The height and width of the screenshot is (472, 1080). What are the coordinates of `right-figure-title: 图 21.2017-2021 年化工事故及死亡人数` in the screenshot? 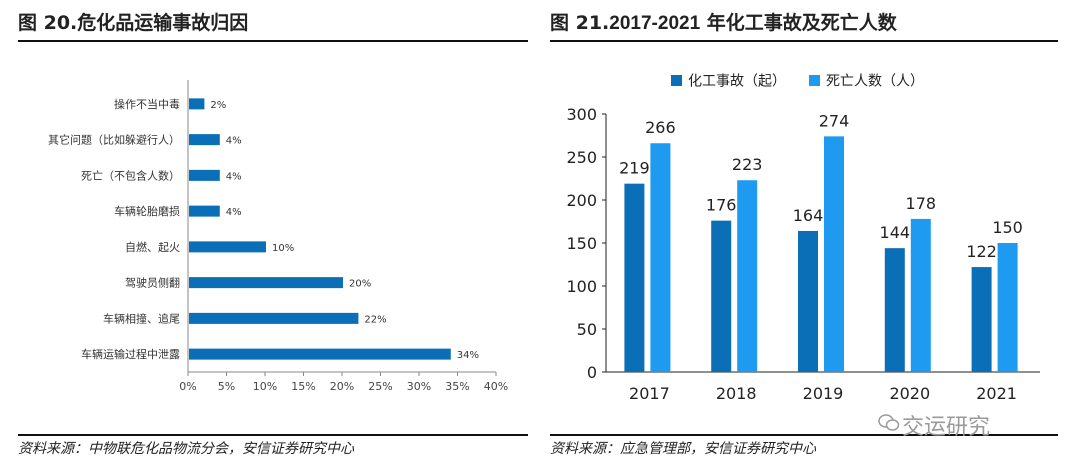 It's located at (723, 21).